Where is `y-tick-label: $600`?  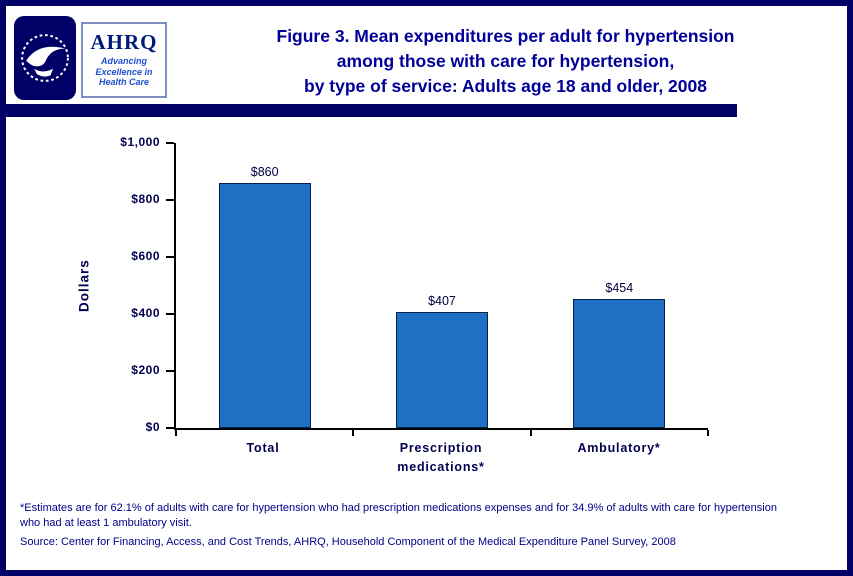
y-tick-label: $600 is located at coordinates (145, 256).